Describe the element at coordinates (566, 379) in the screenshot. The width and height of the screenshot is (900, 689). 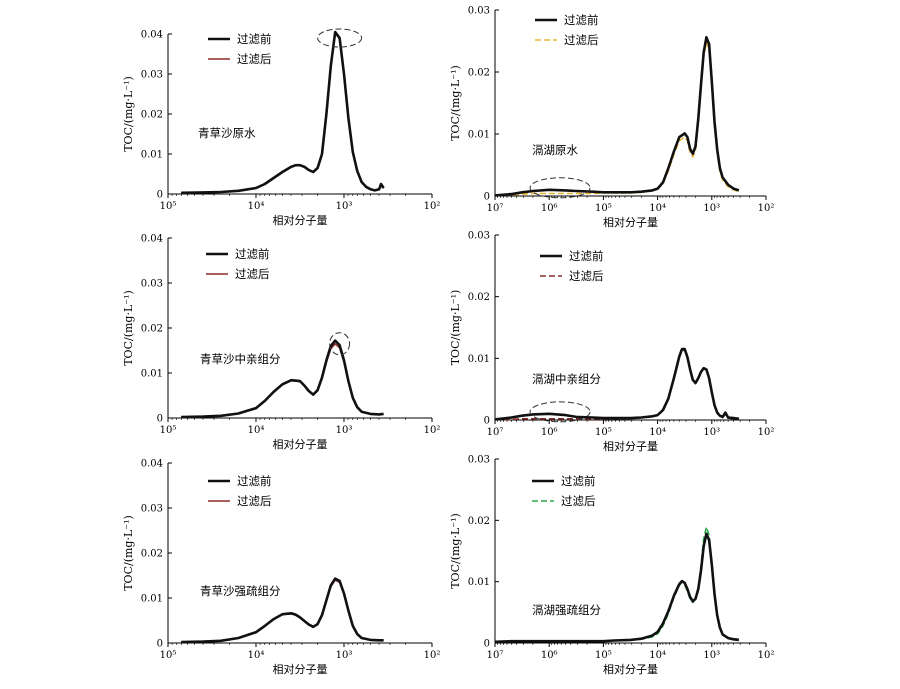
I see `panel-label: 滆湖中亲组分` at that location.